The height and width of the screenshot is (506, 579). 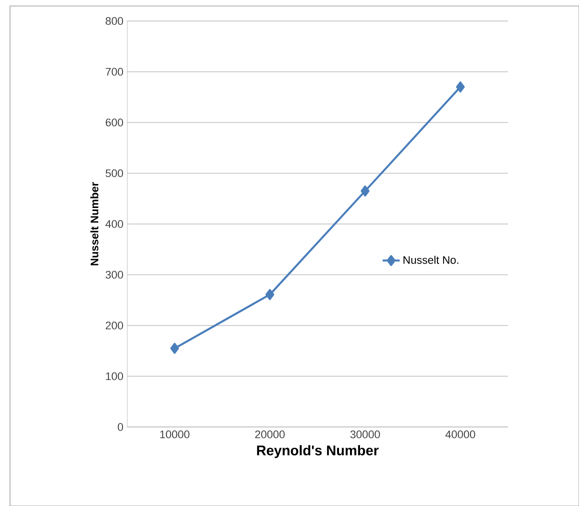 What do you see at coordinates (115, 21) in the screenshot?
I see `y-tick-label: 800` at bounding box center [115, 21].